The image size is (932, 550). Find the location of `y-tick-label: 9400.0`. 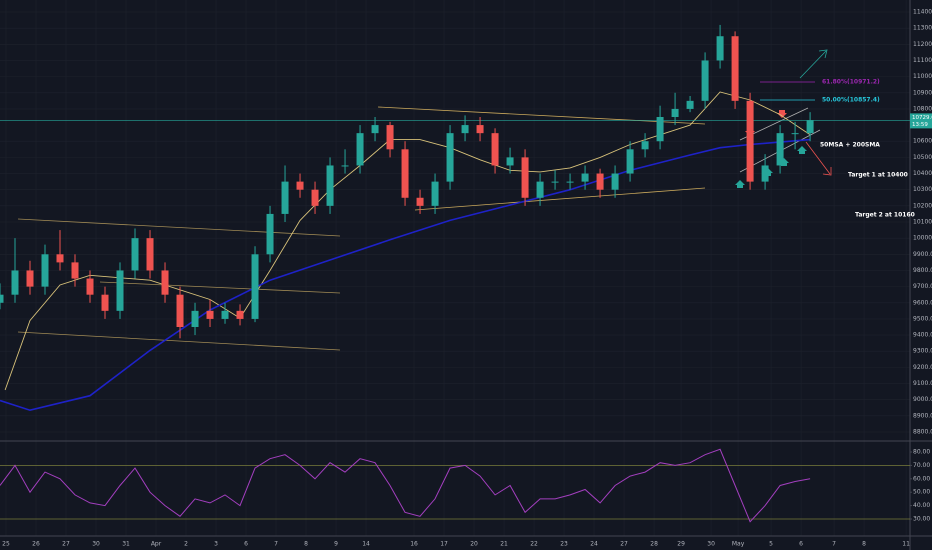

y-tick-label: 9400.0 is located at coordinates (922, 335).